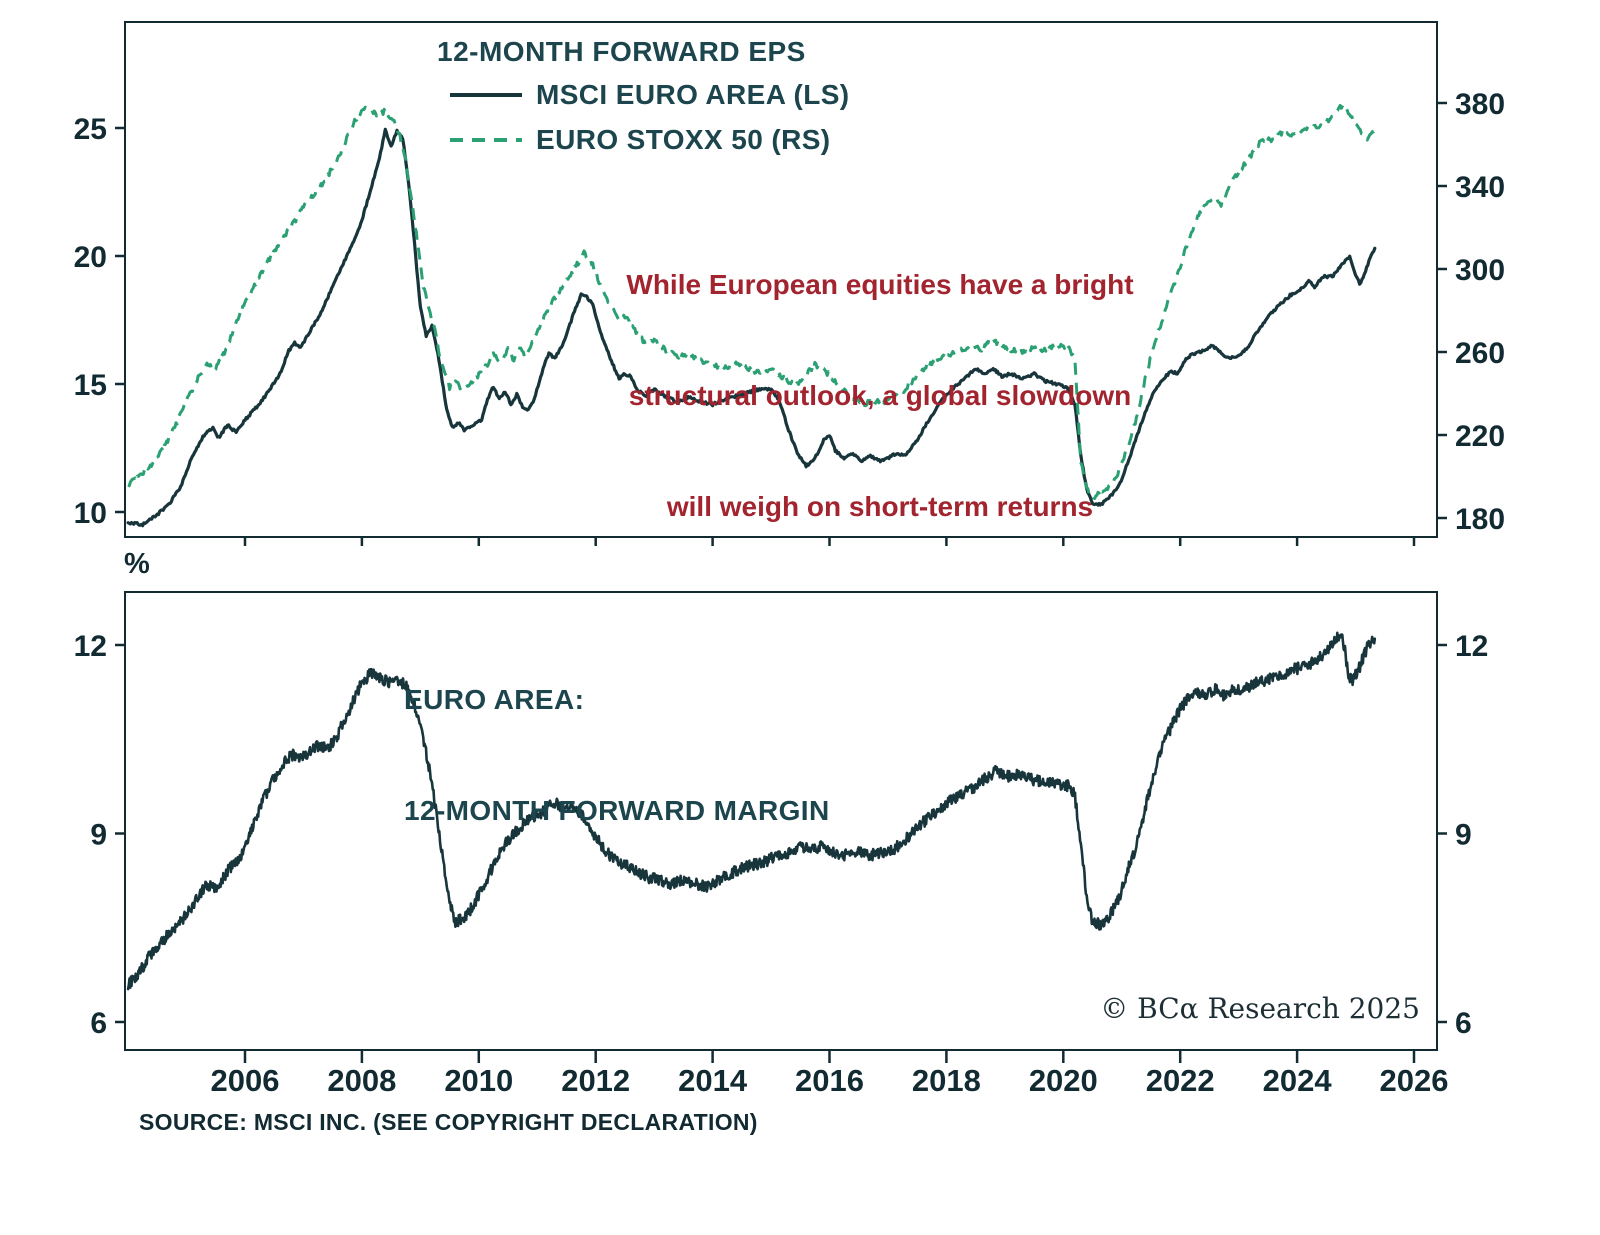 The width and height of the screenshot is (1600, 1235). What do you see at coordinates (1180, 1080) in the screenshot?
I see `x-tick-label: 2022` at bounding box center [1180, 1080].